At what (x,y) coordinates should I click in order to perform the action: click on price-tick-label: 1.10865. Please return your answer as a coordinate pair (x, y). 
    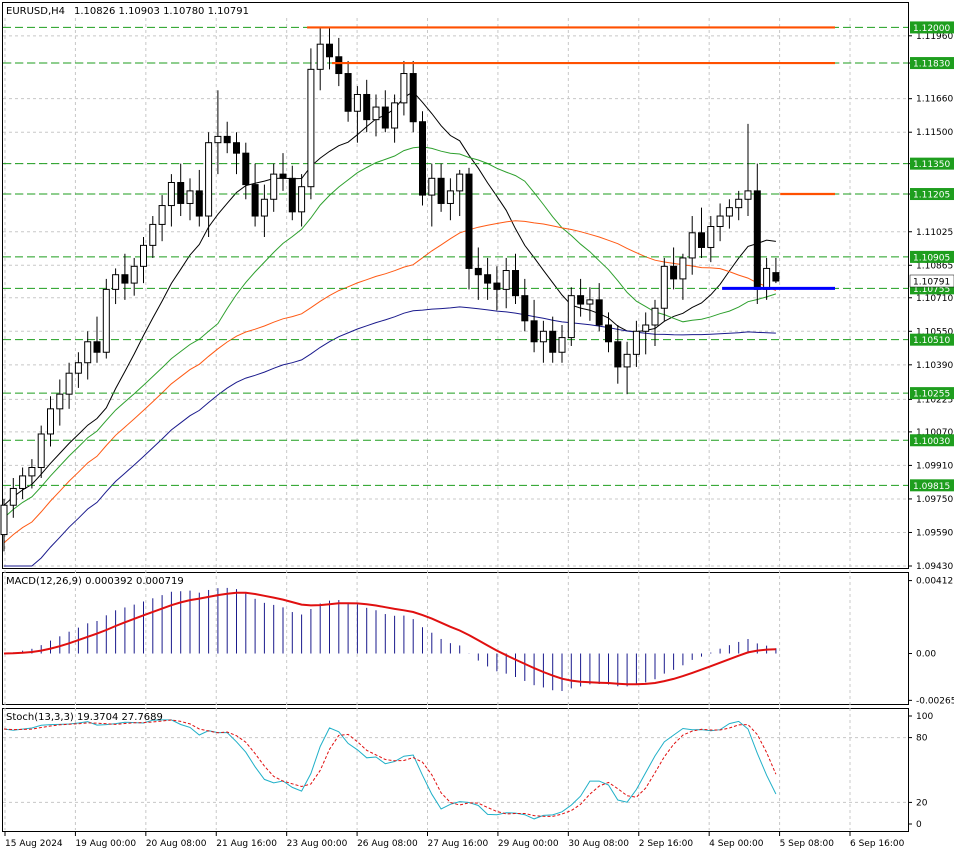
    Looking at the image, I should click on (934, 266).